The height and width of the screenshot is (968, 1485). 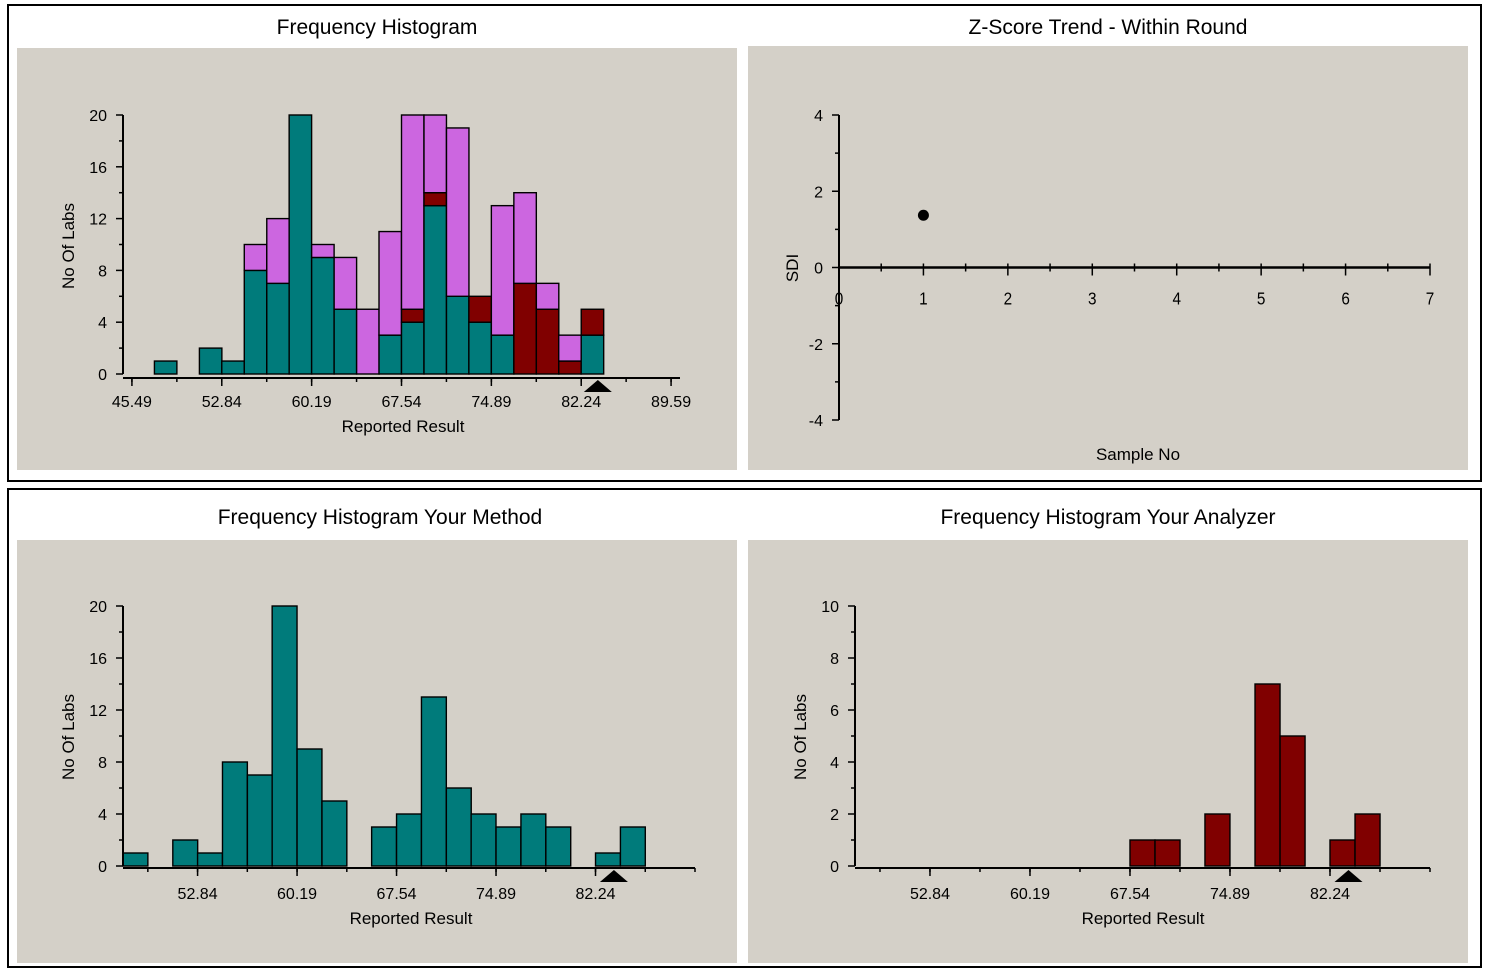 I want to click on method-x-tick-label: 82.24, so click(x=595, y=894).